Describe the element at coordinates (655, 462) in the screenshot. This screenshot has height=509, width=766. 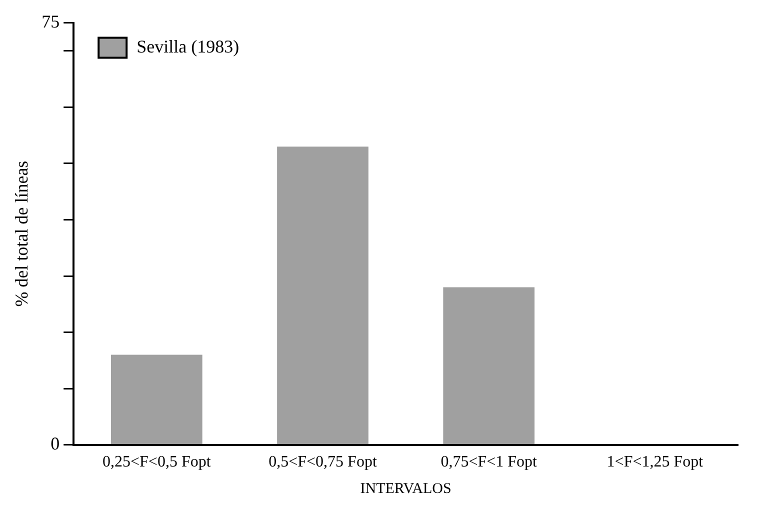
I see `x-tick-label: 1<F<1,25 Fopt` at that location.